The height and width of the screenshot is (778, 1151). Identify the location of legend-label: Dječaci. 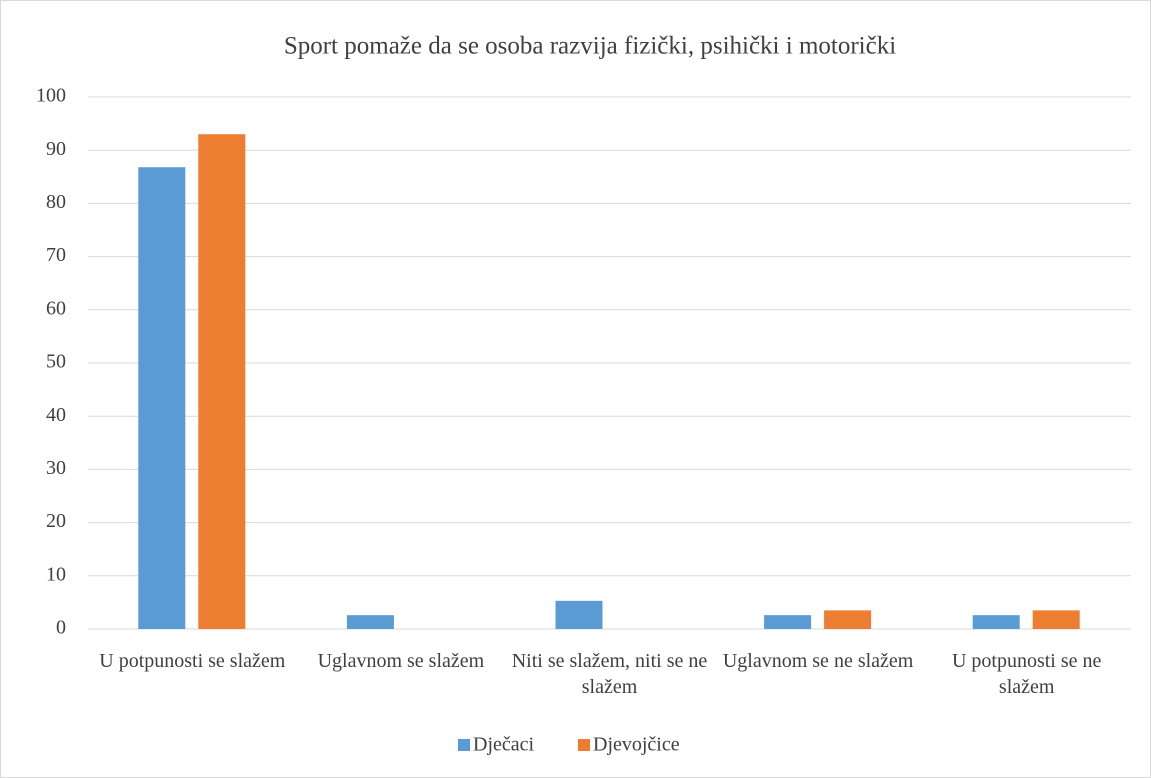
(504, 745).